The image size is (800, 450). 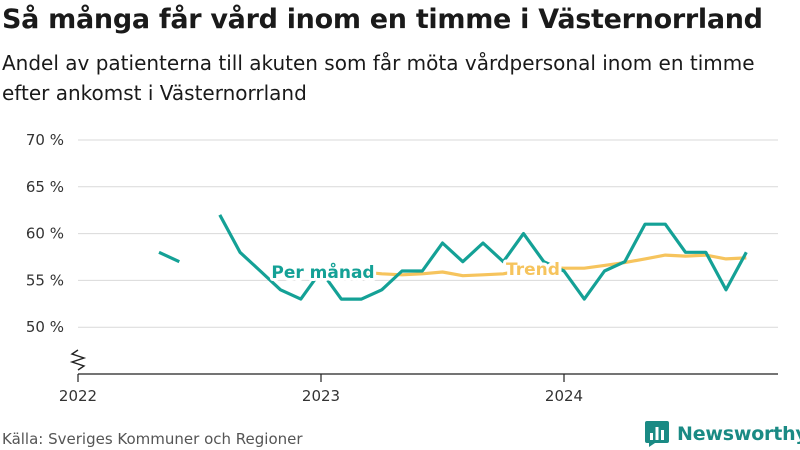 I want to click on y-tick-label: 60 %, so click(x=45, y=234).